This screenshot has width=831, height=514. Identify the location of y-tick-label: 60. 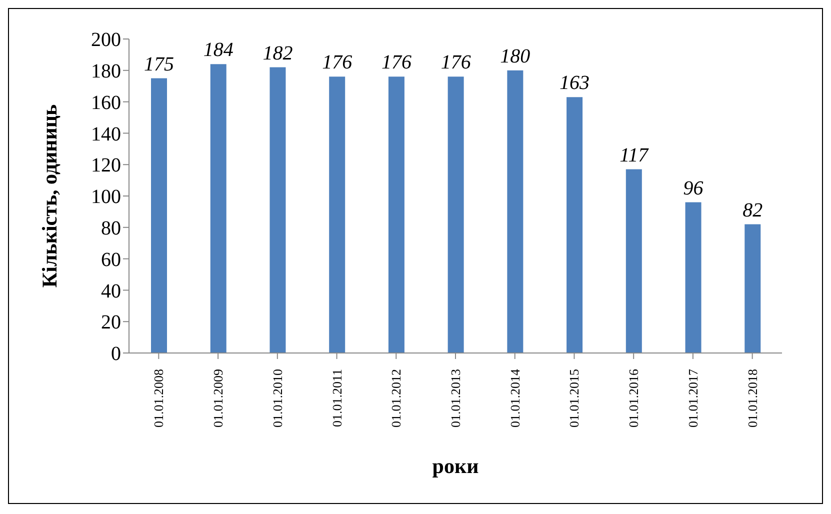
(111, 259).